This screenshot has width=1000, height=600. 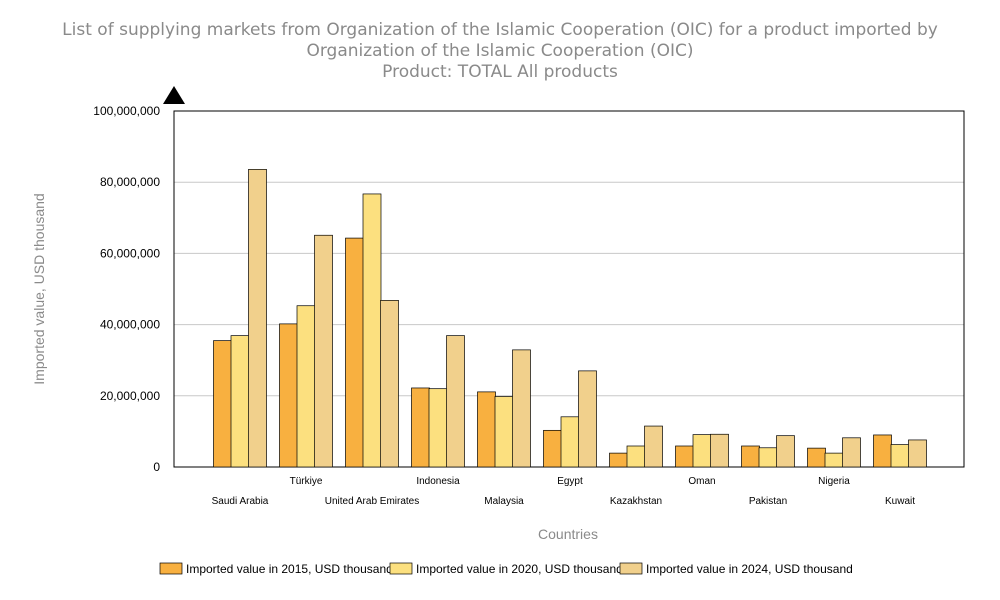 What do you see at coordinates (130, 396) in the screenshot?
I see `y-tick-label: 20,000,000` at bounding box center [130, 396].